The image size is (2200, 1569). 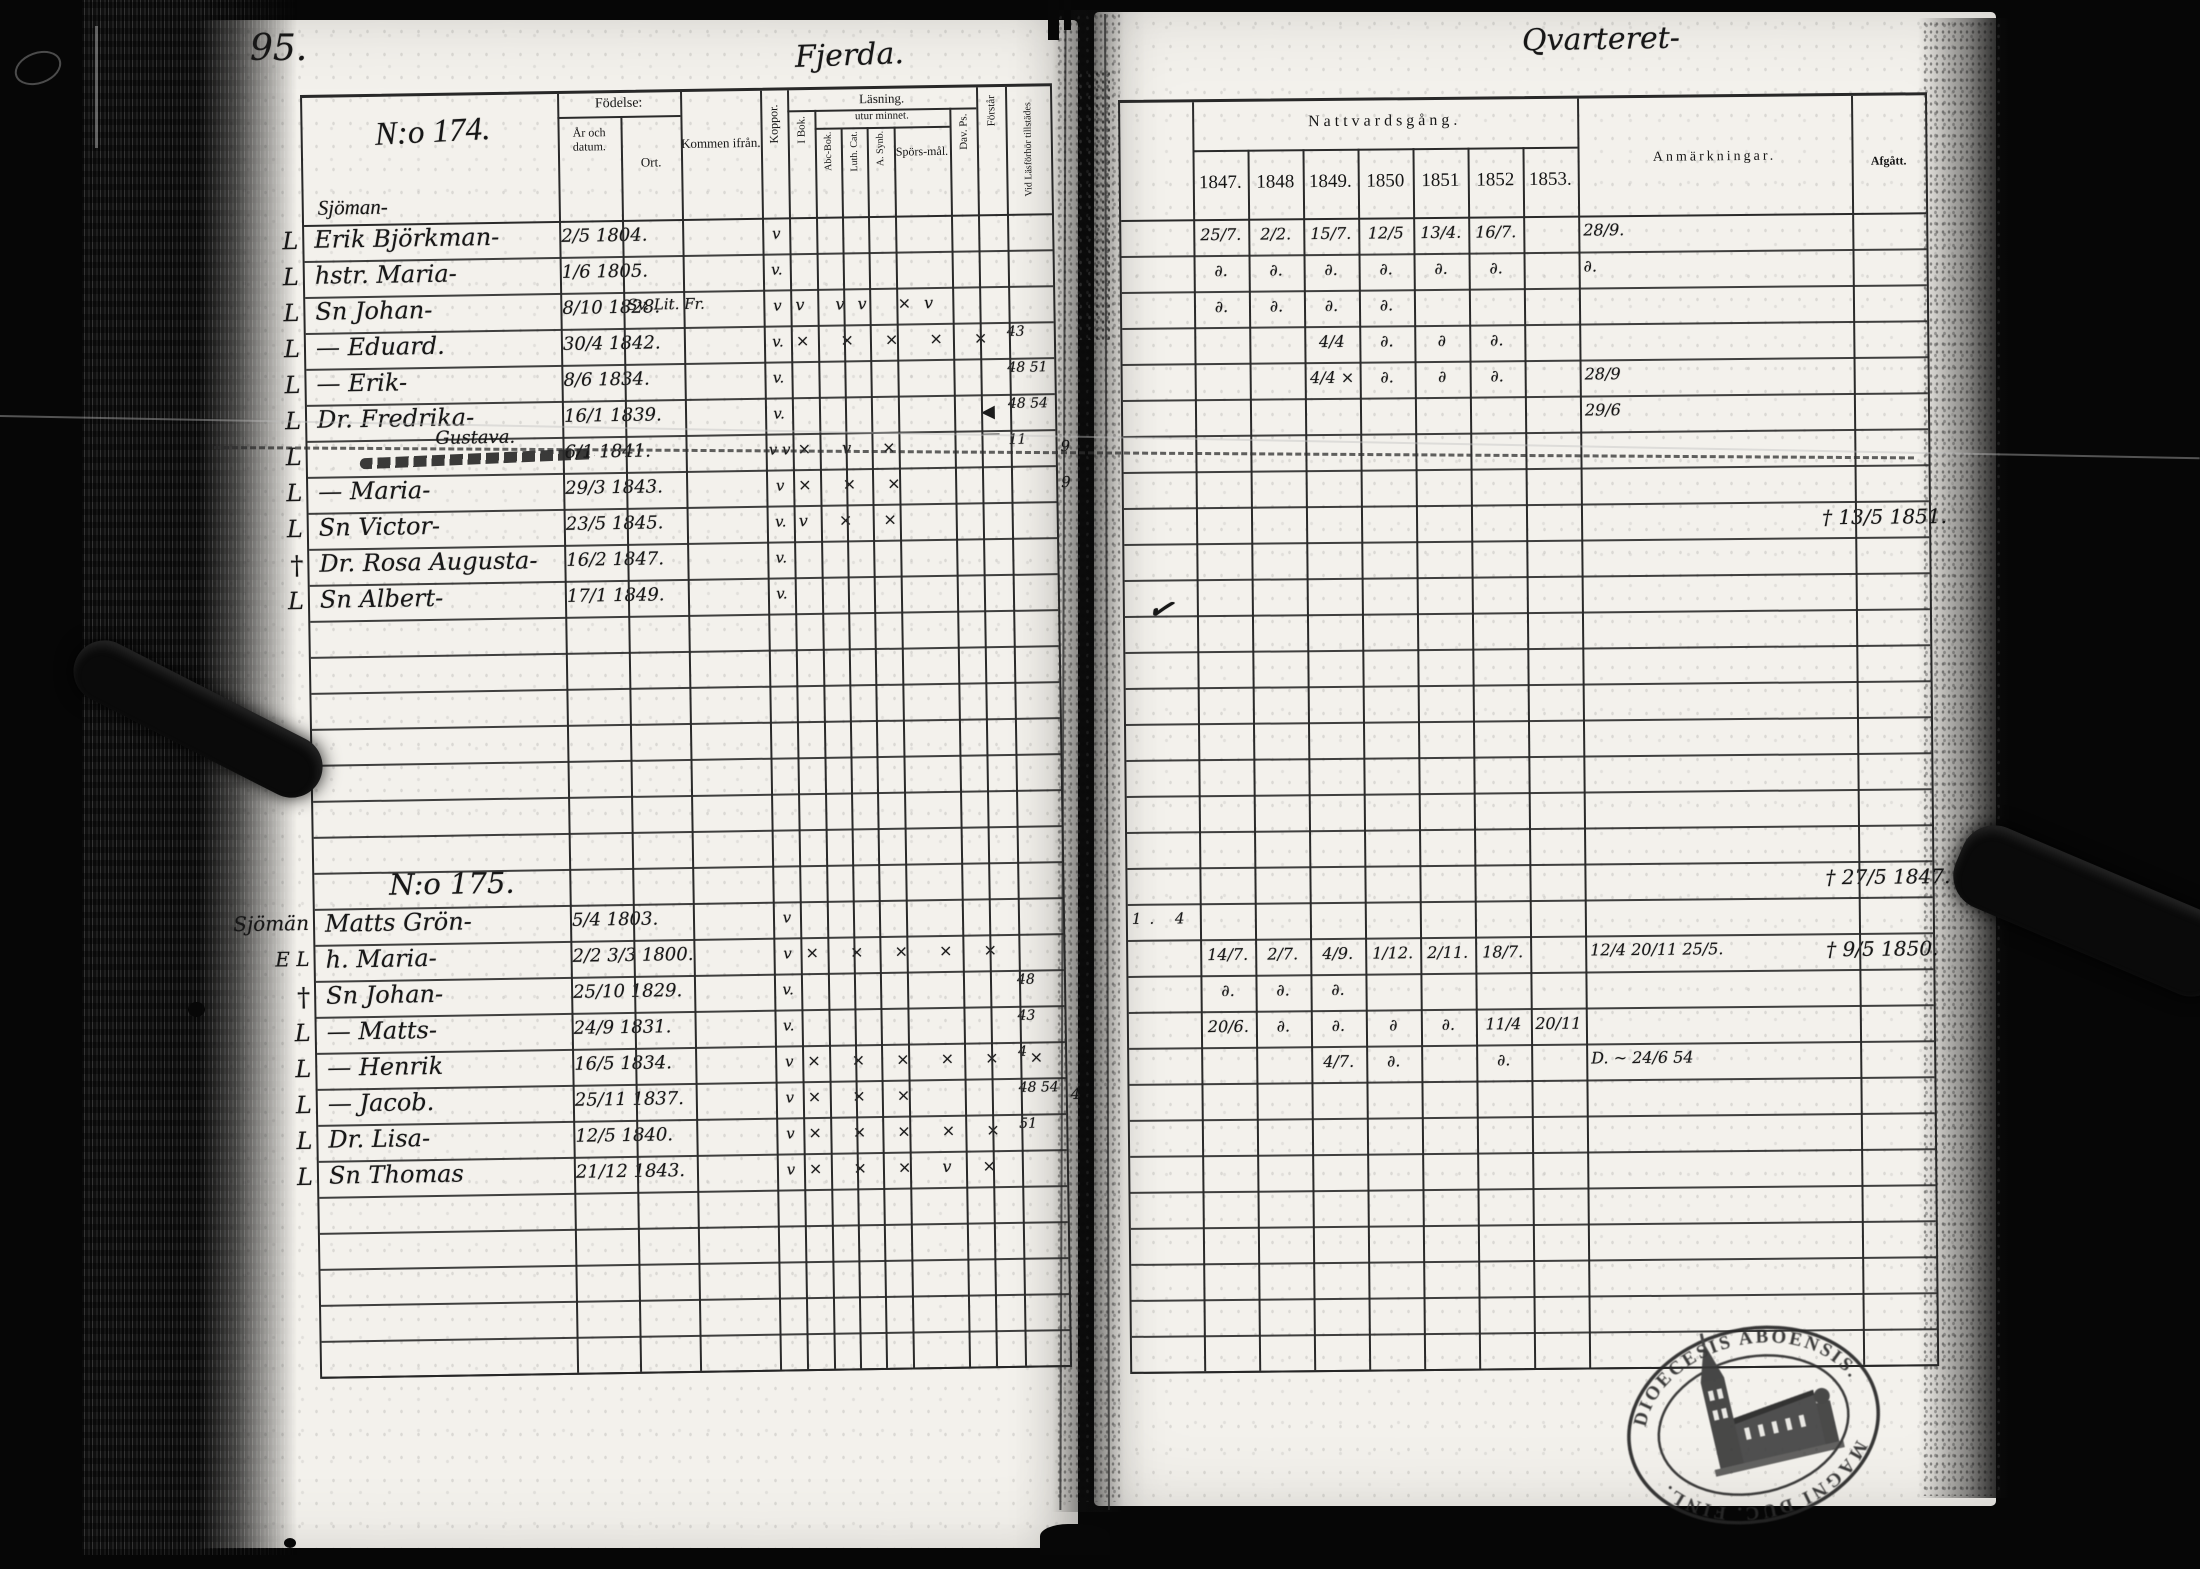 What do you see at coordinates (352, 207) in the screenshot?
I see `occupation-label: Sjöman-` at bounding box center [352, 207].